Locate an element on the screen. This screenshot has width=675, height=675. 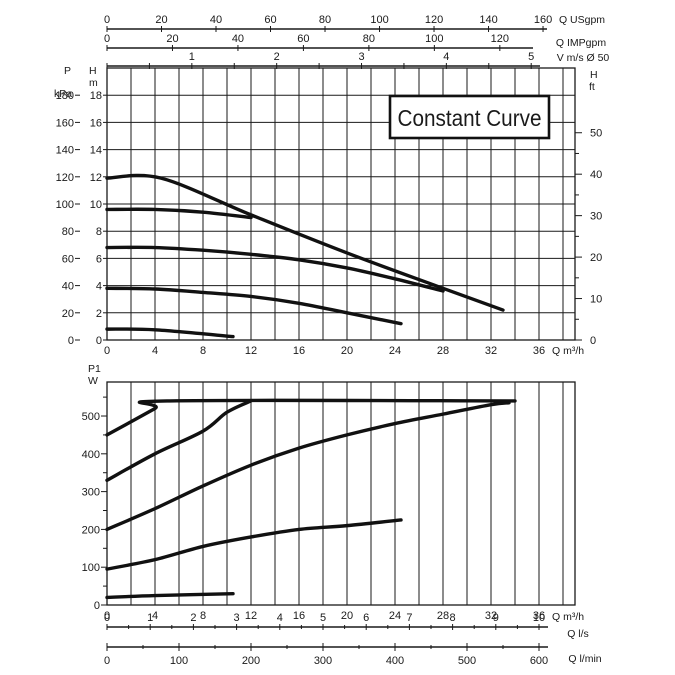
head-x-tick-label: 16 is located at coordinates (299, 351).